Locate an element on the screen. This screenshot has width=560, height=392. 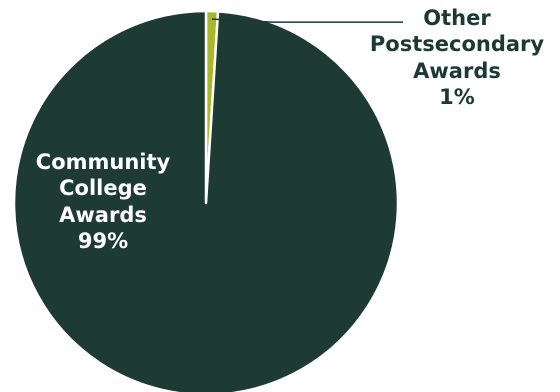
slice-label-line: Community is located at coordinates (103, 162).